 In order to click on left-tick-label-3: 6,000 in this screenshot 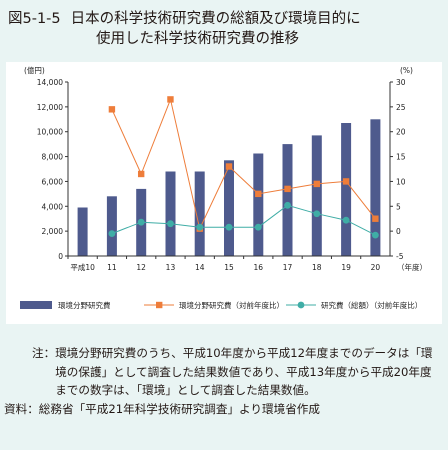, I will do `click(53, 181)`.